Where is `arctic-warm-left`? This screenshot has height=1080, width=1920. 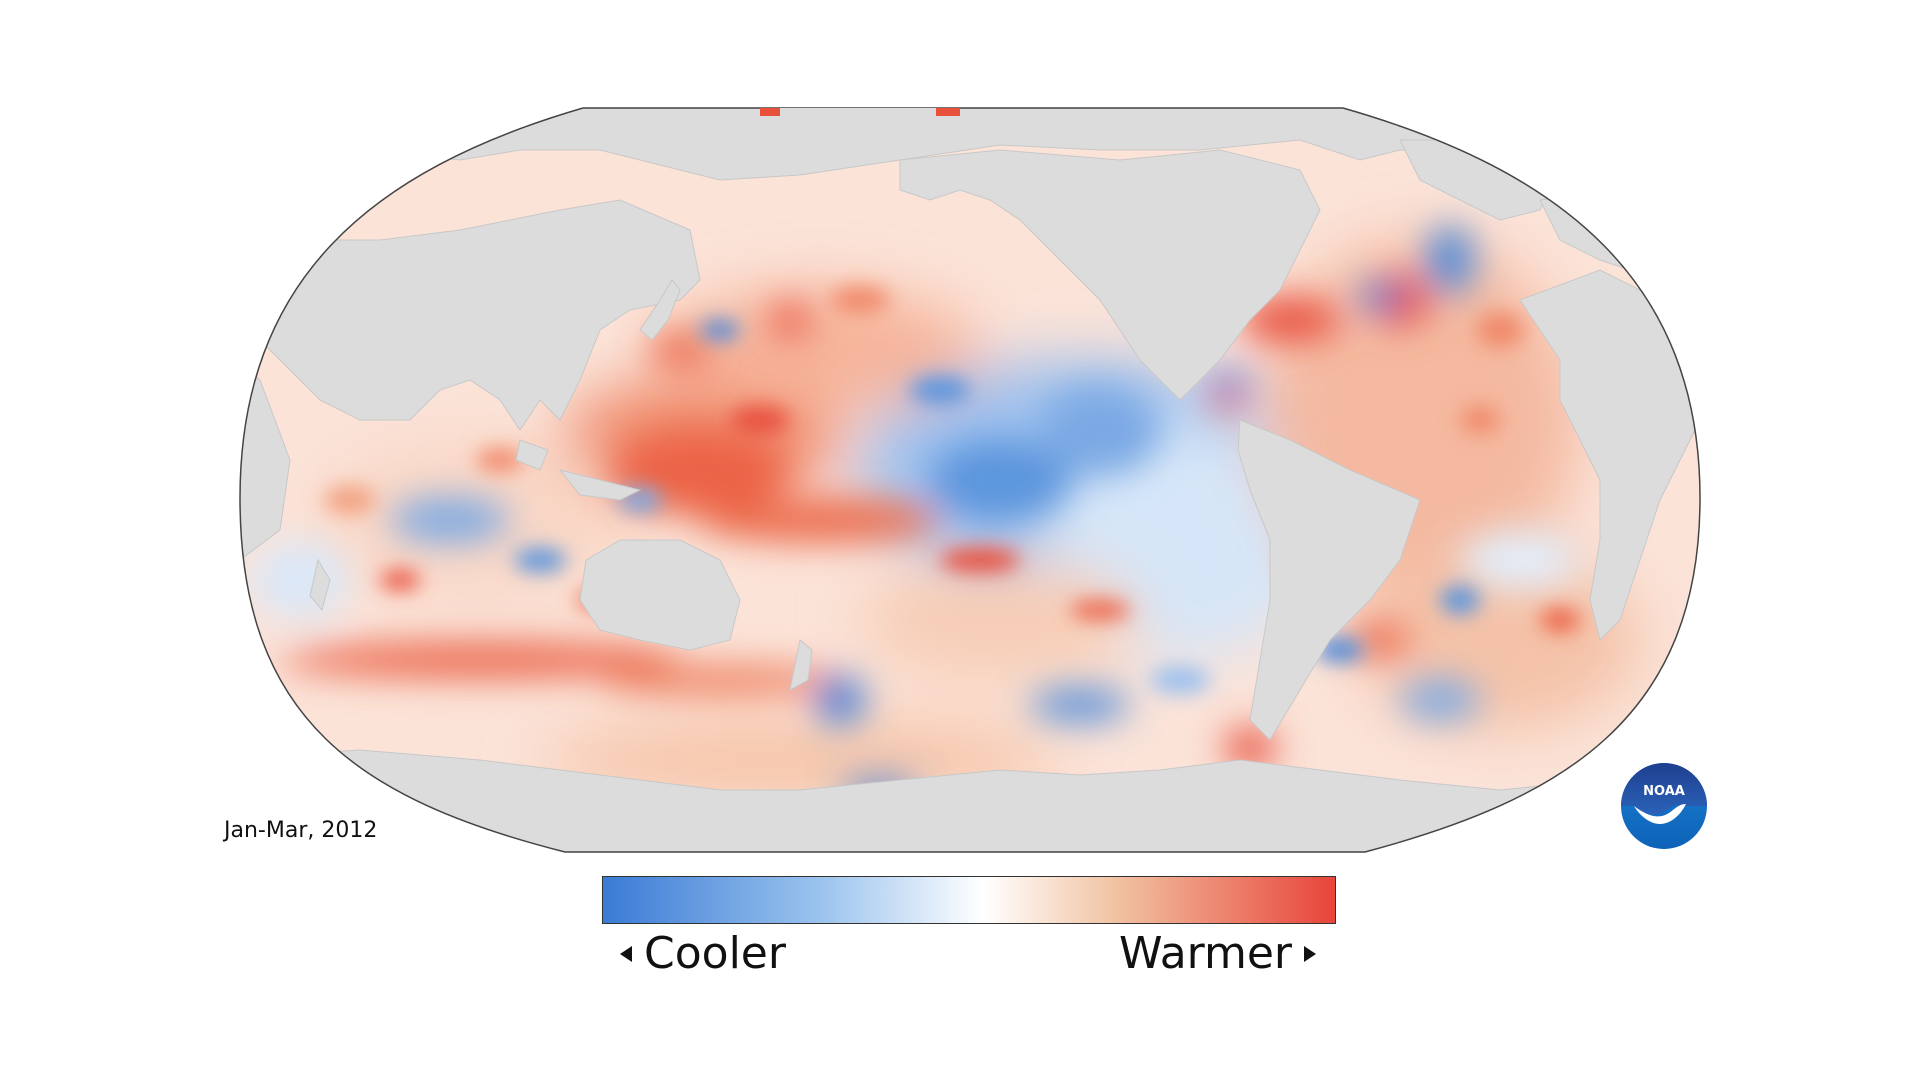 arctic-warm-left is located at coordinates (770, 112).